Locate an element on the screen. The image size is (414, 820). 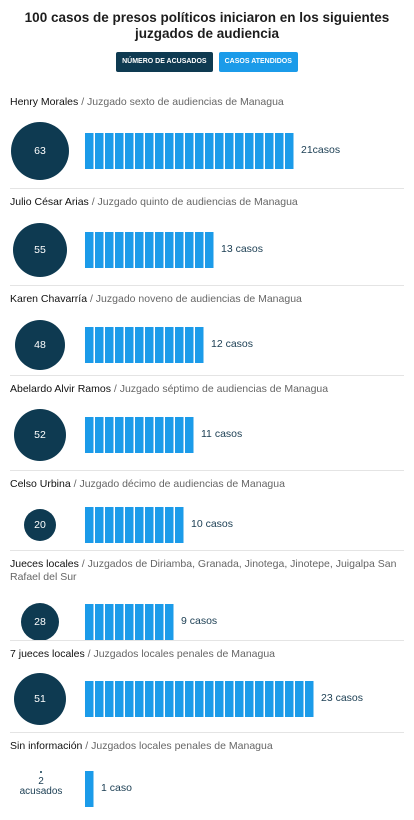
judge-name: Julio César Arias is located at coordinates (49, 202).